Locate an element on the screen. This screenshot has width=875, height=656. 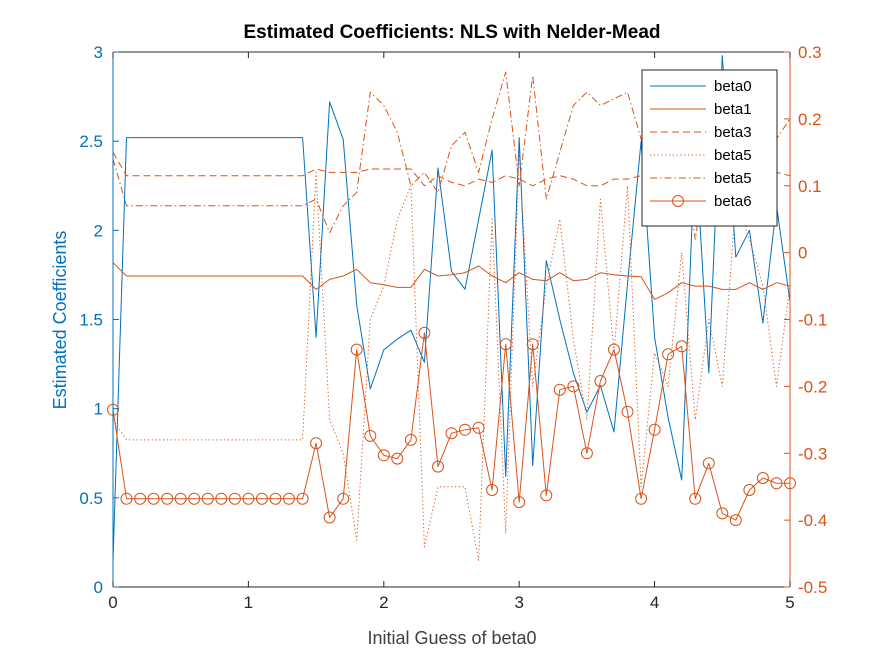
x-axis-title: Initial Guess of beta0 is located at coordinates (451, 638).